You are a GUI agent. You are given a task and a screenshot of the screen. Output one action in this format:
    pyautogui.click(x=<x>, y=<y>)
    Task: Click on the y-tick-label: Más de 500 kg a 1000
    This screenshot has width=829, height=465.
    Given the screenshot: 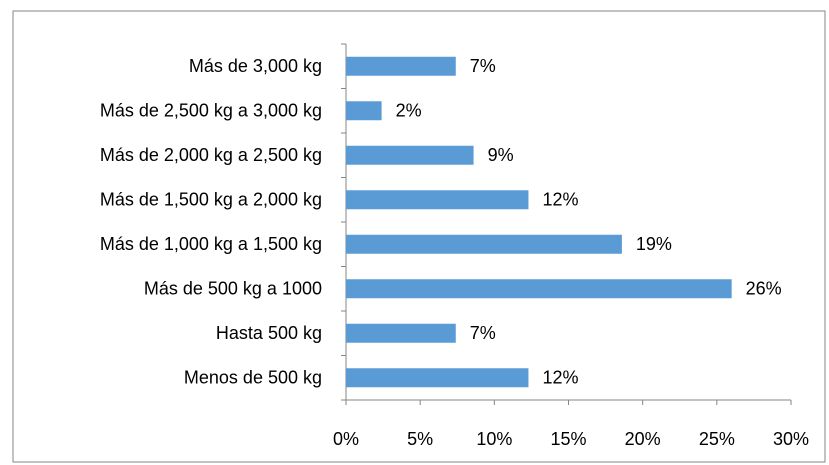 What is the action you would take?
    pyautogui.click(x=233, y=289)
    